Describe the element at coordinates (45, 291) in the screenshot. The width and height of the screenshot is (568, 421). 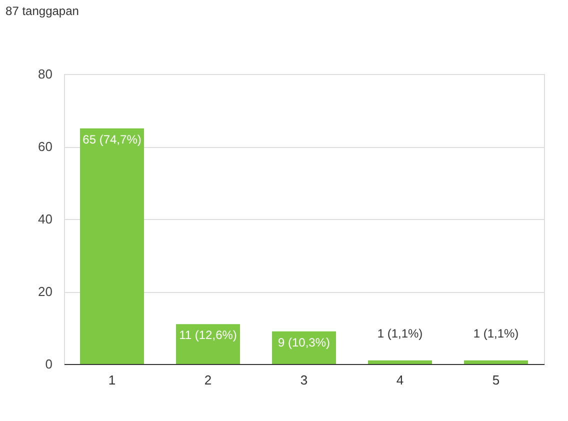
I see `y-tick-label: 20` at that location.